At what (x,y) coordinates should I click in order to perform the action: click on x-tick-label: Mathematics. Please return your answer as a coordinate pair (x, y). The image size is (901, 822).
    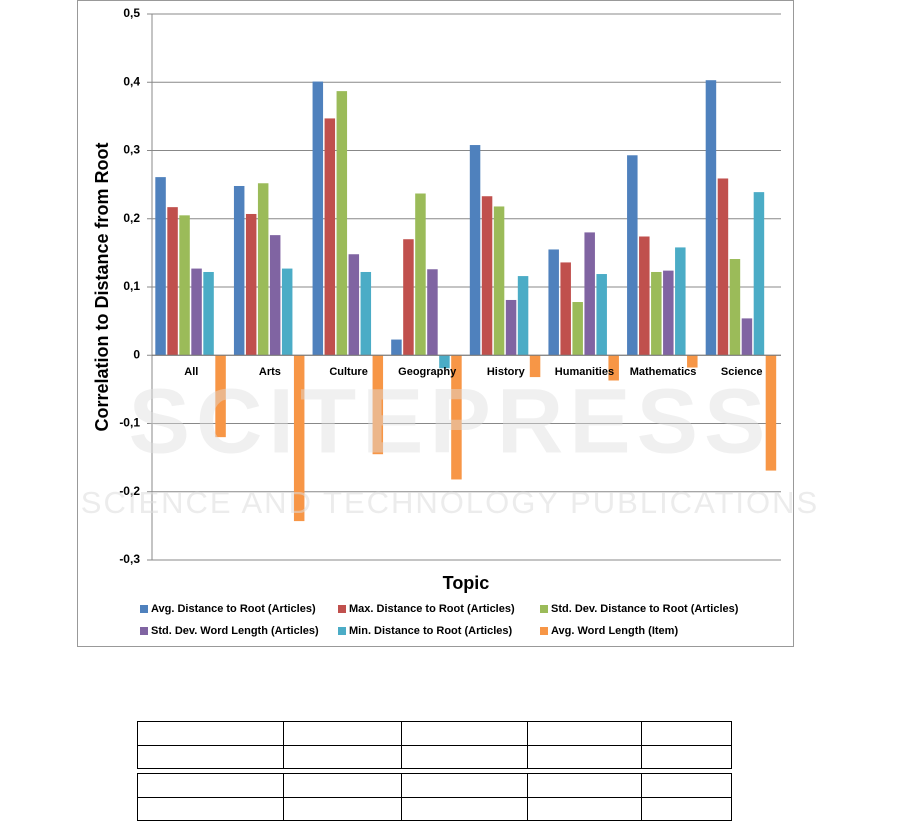
    Looking at the image, I should click on (663, 372).